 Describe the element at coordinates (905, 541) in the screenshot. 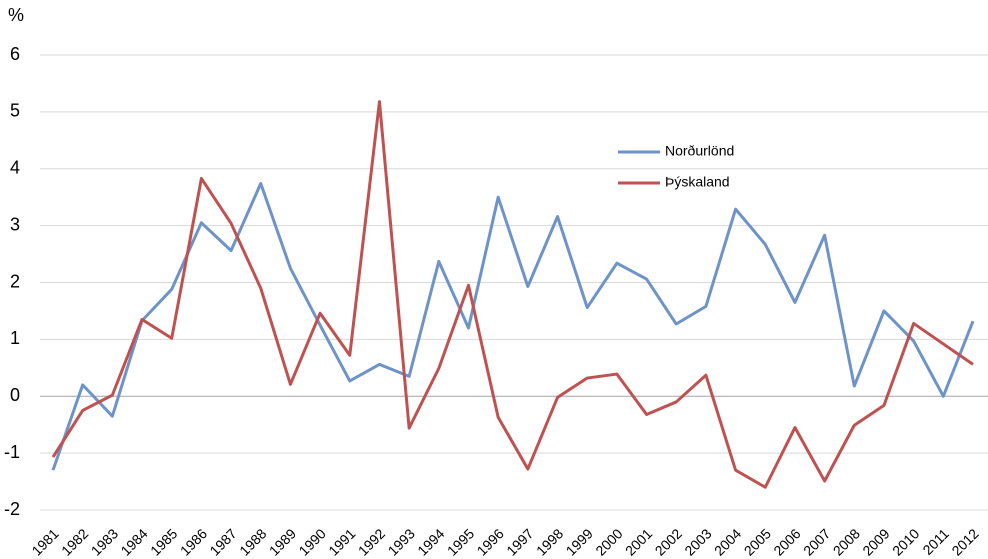

I see `x-tick-label: 2010` at that location.